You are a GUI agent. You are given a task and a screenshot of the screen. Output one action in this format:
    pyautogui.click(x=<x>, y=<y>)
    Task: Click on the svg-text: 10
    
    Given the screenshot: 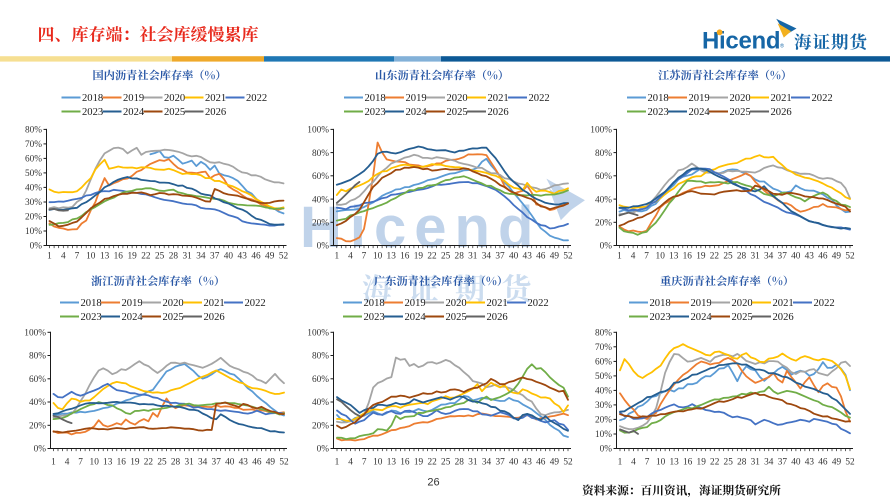 What is the action you would take?
    pyautogui.click(x=661, y=257)
    